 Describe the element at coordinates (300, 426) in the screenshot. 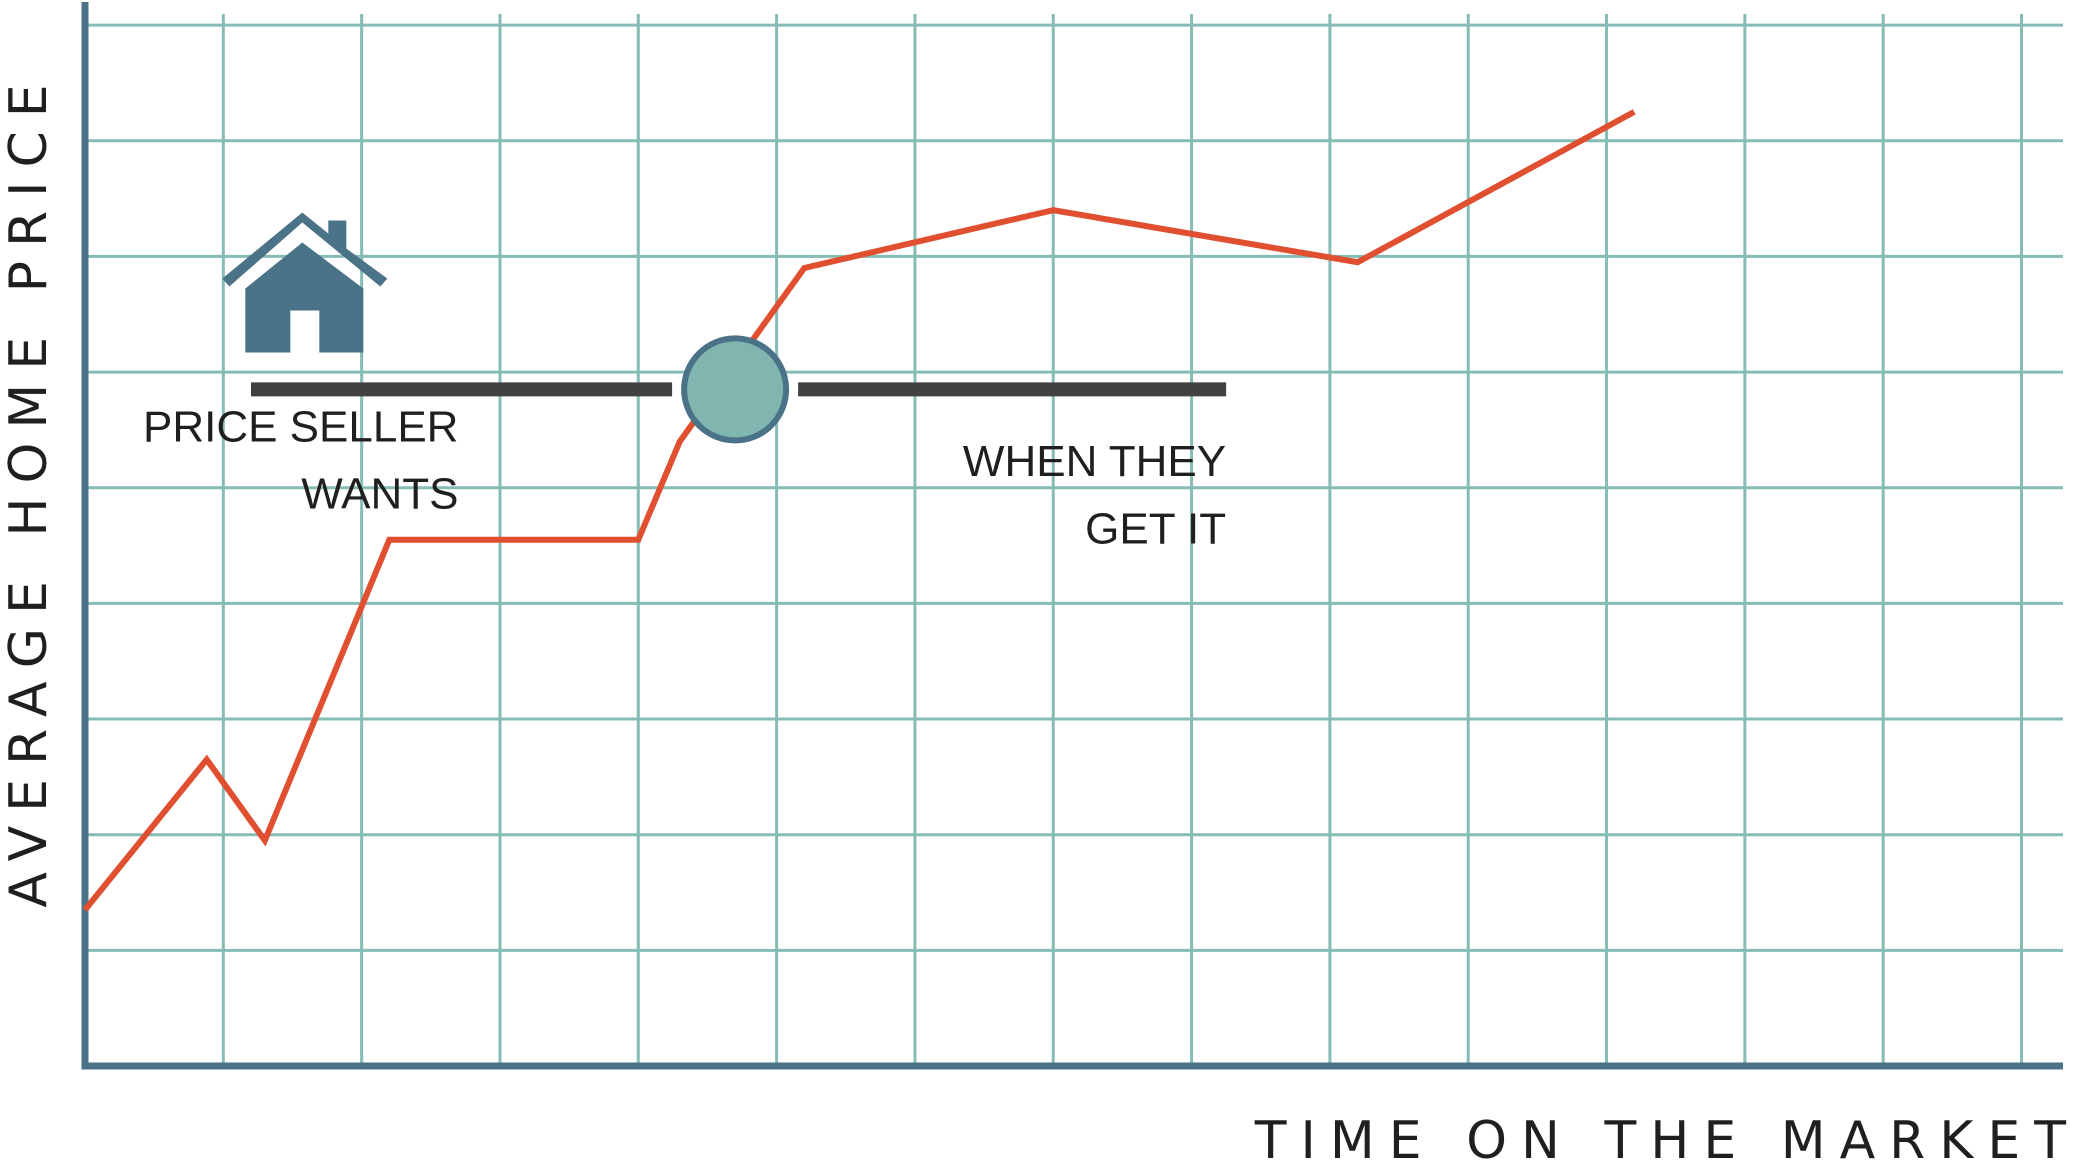

I see `annotation-label: PRICE SELLER` at that location.